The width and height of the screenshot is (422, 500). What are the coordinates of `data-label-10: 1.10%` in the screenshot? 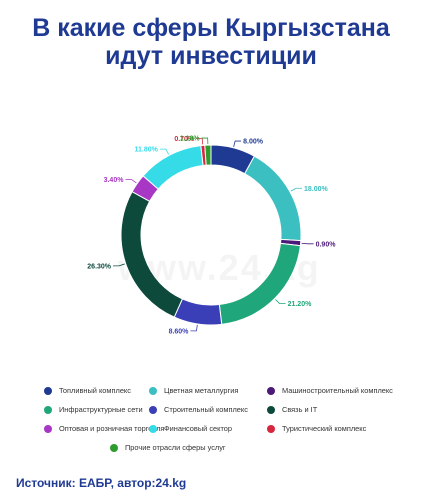 It's located at (190, 139).